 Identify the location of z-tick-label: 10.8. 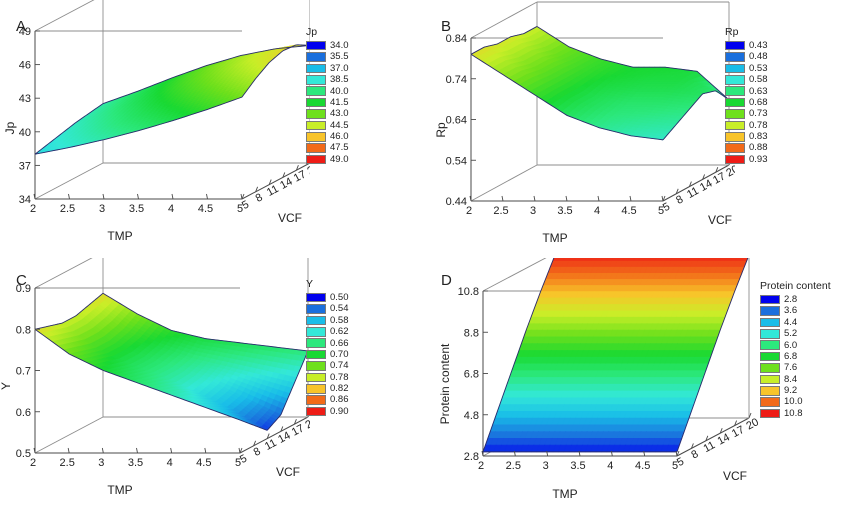
(468, 292).